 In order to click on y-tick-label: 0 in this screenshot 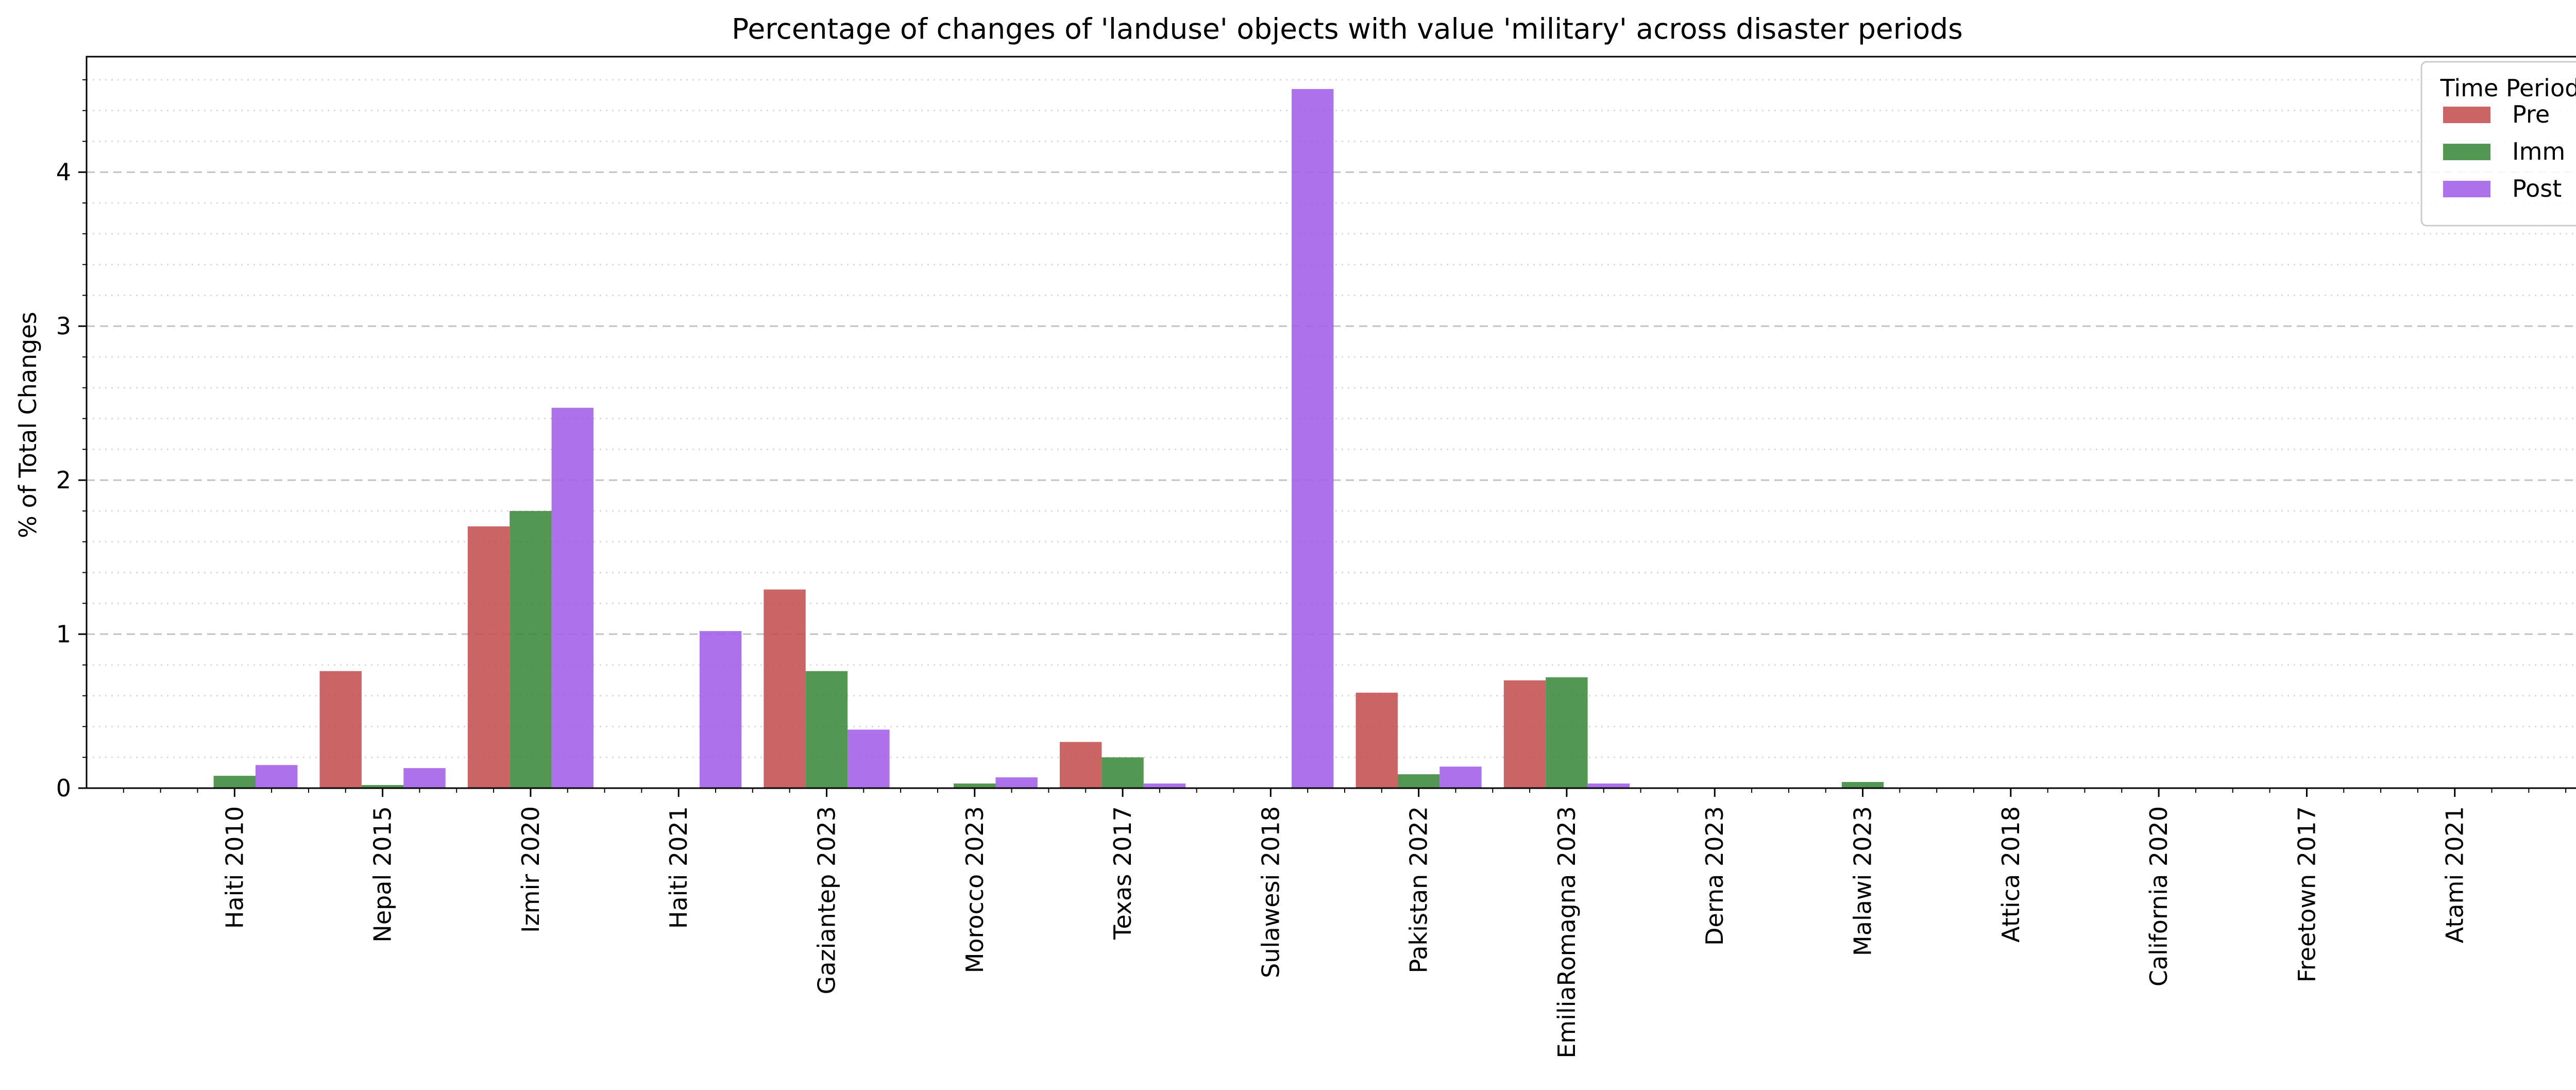, I will do `click(63, 788)`.